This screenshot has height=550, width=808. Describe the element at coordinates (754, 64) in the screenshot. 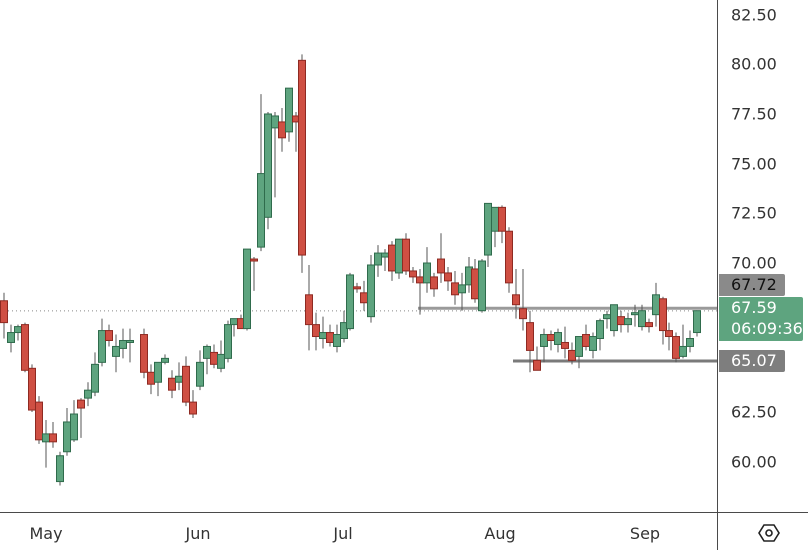

I see `price-tick-label: 80.00` at that location.